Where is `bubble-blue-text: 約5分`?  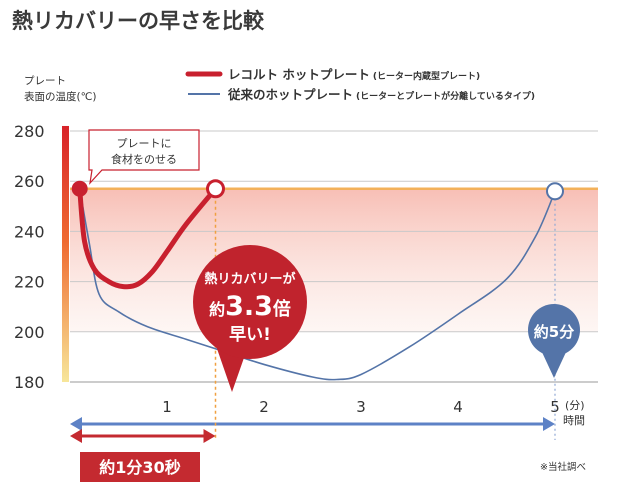 bubble-blue-text: 約5分 is located at coordinates (554, 332).